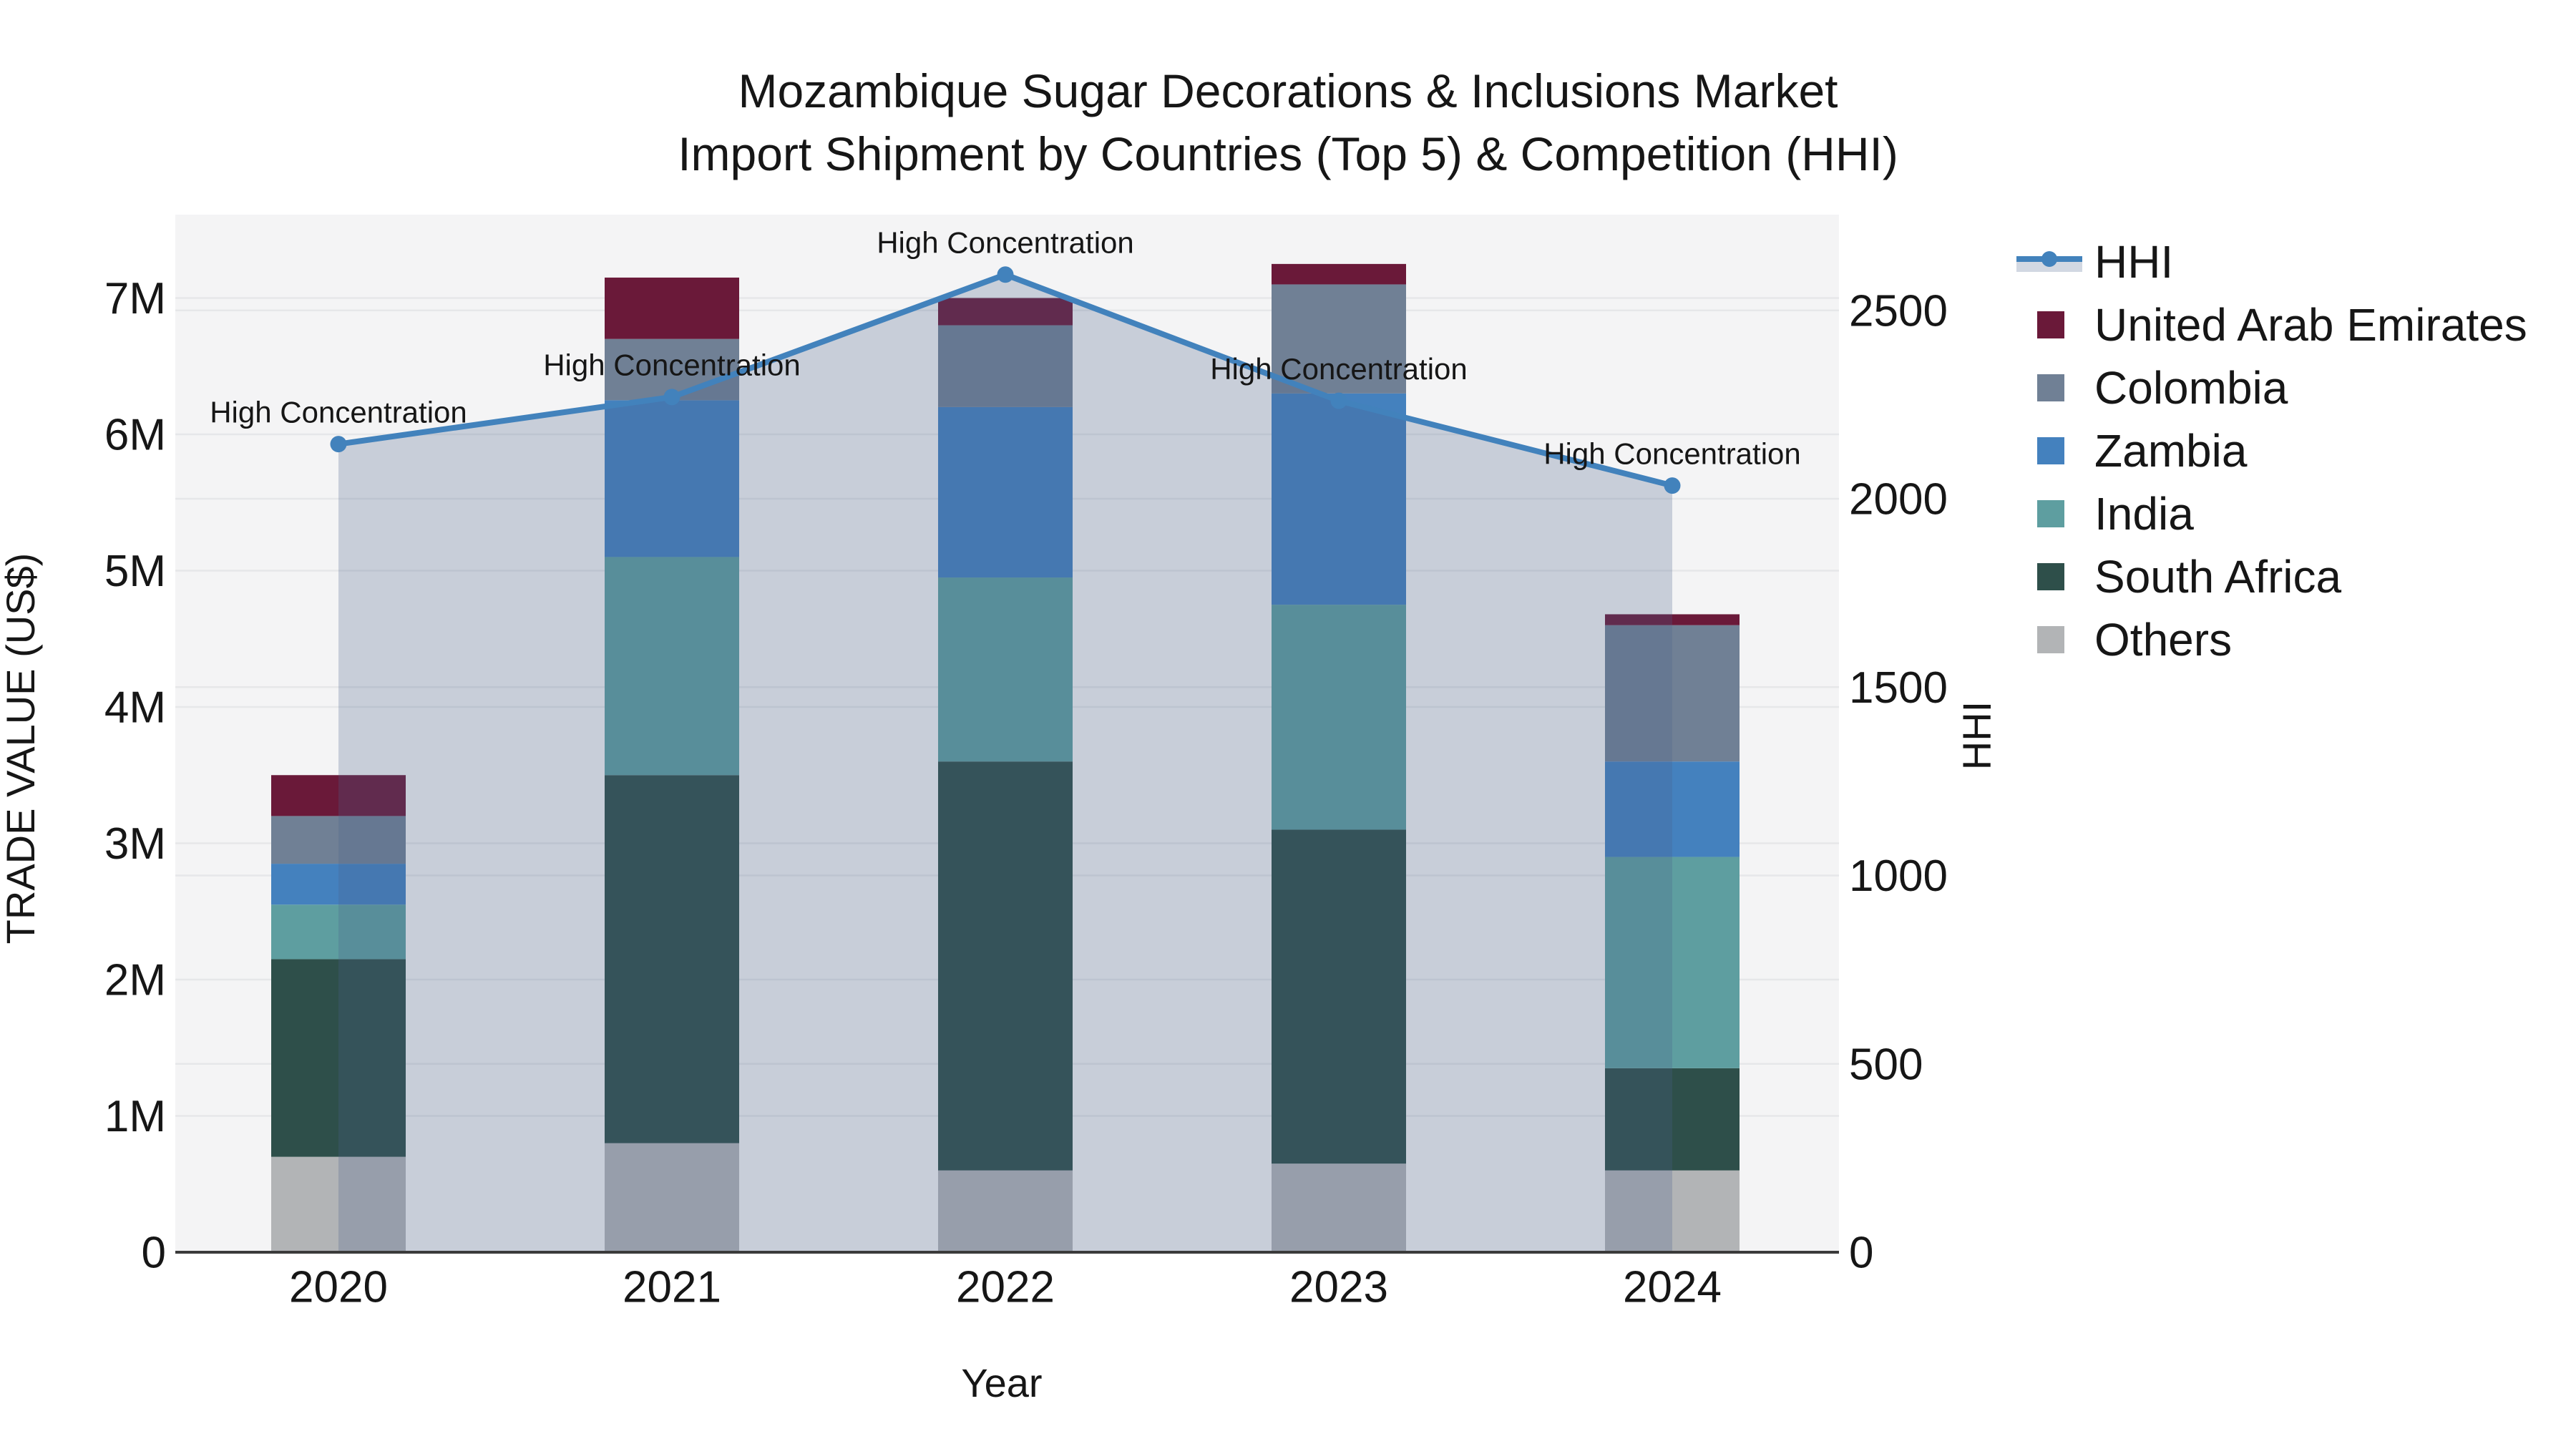 This screenshot has height=1449, width=2576. Describe the element at coordinates (154, 1253) in the screenshot. I see `y-tick-left-0: 0` at that location.